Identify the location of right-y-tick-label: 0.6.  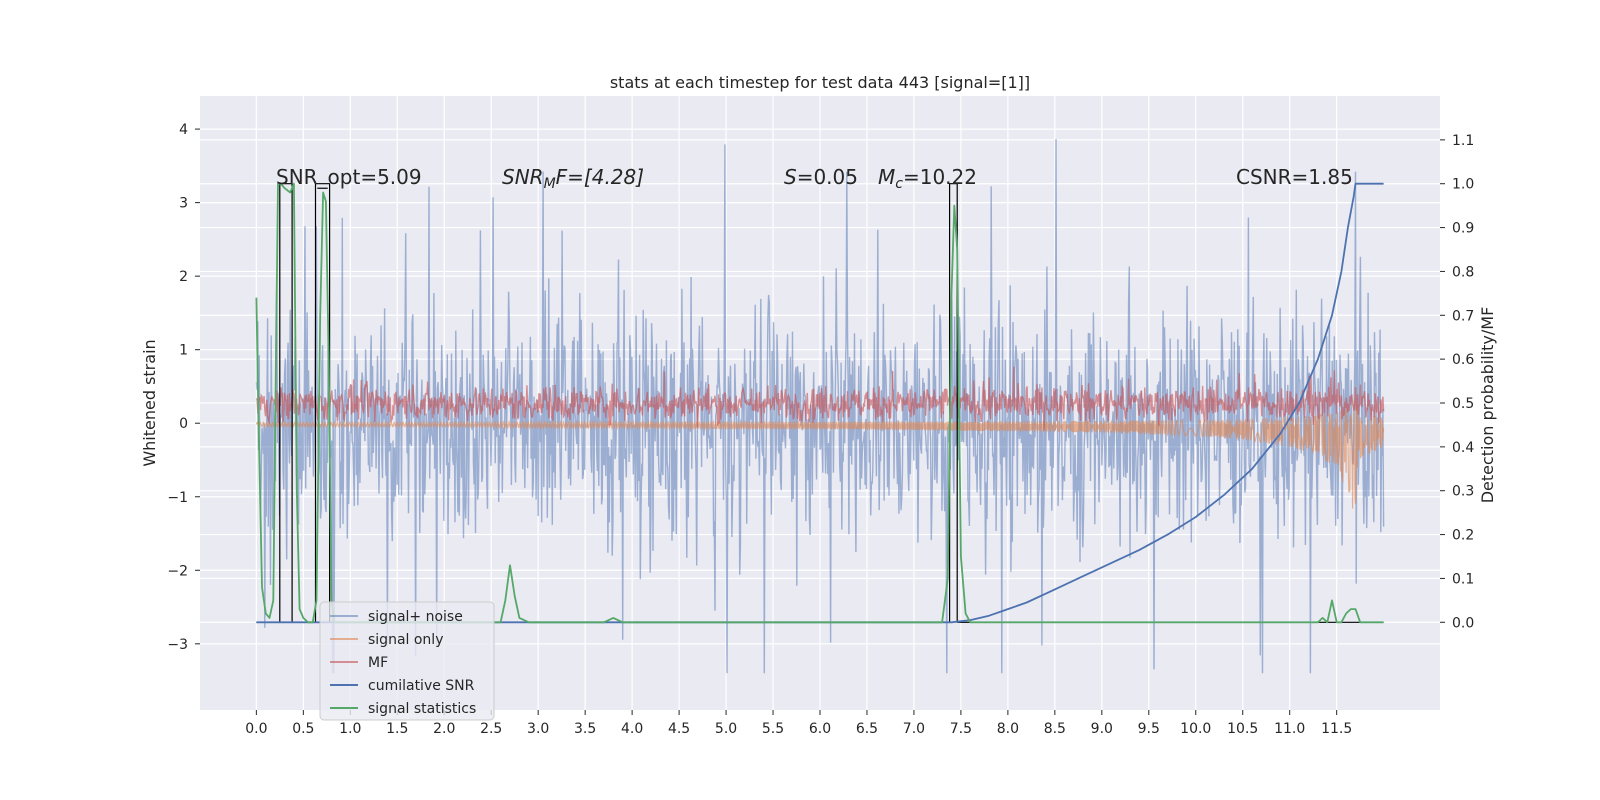
(1463, 360).